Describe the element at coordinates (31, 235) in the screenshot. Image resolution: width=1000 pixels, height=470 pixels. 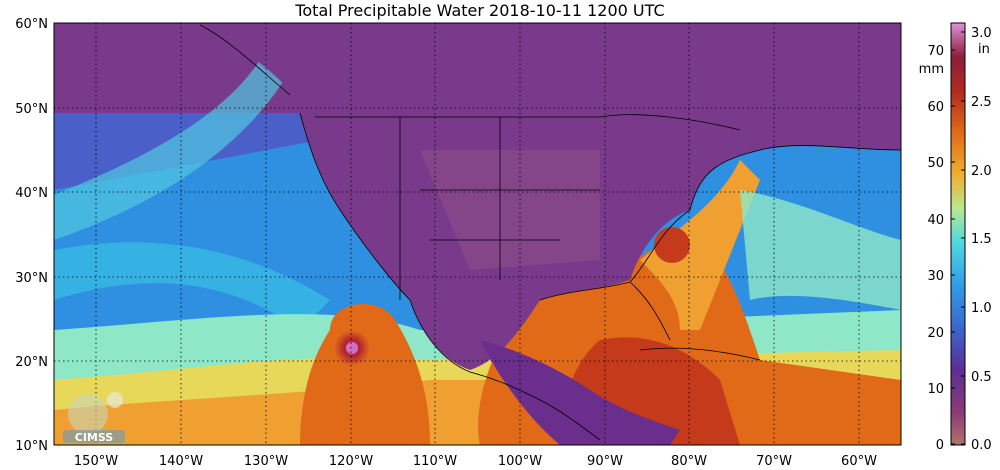
I see `lat-labels: 60°N 50°N 40°N 30°N 20°N 10°N` at that location.